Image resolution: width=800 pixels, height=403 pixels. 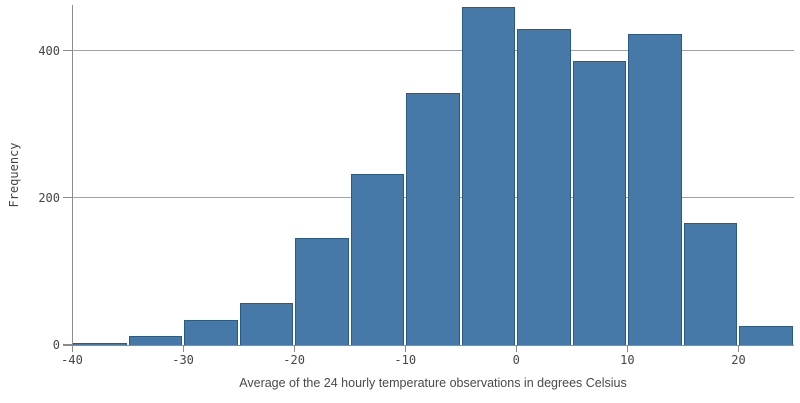 What do you see at coordinates (405, 360) in the screenshot?
I see `x-tick-label: -10` at bounding box center [405, 360].